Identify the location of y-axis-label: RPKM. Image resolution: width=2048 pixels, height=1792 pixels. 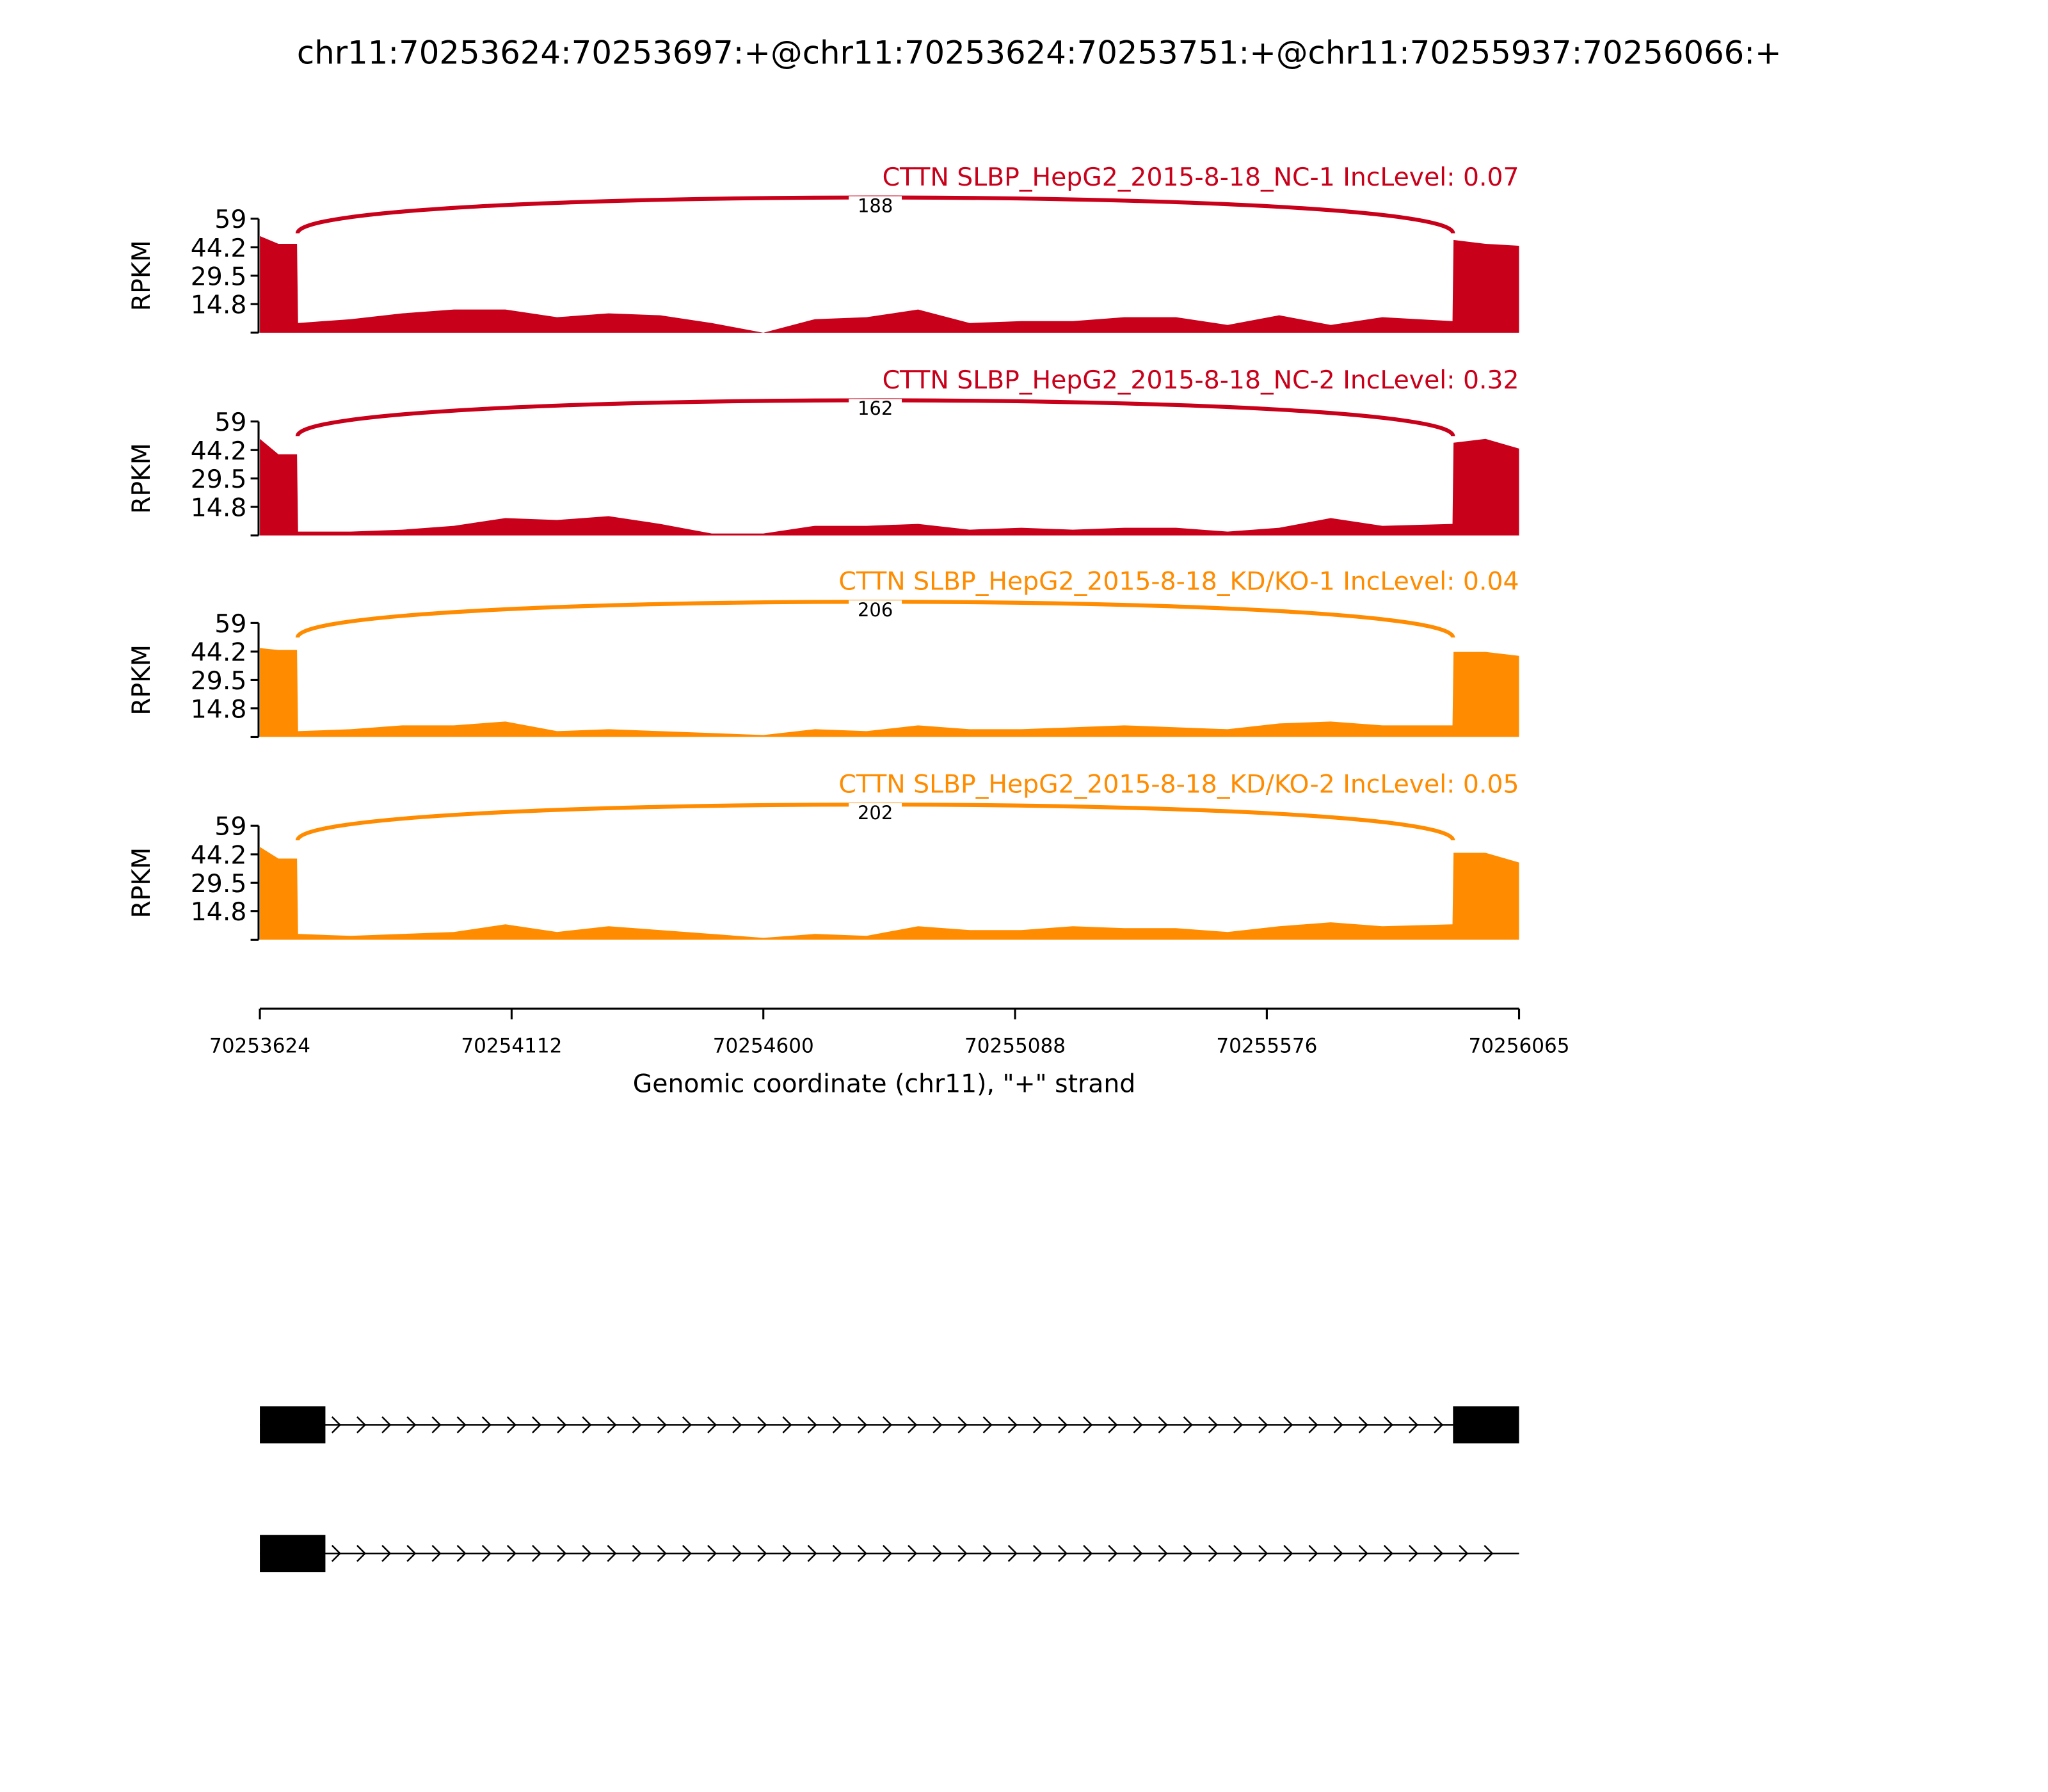
(141, 882).